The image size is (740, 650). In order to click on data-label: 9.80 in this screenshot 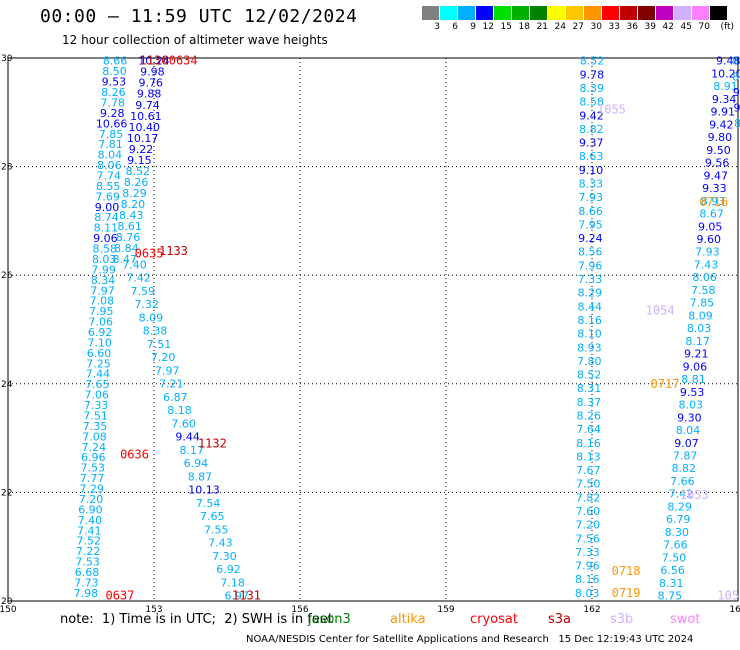, I will do `click(720, 137)`.